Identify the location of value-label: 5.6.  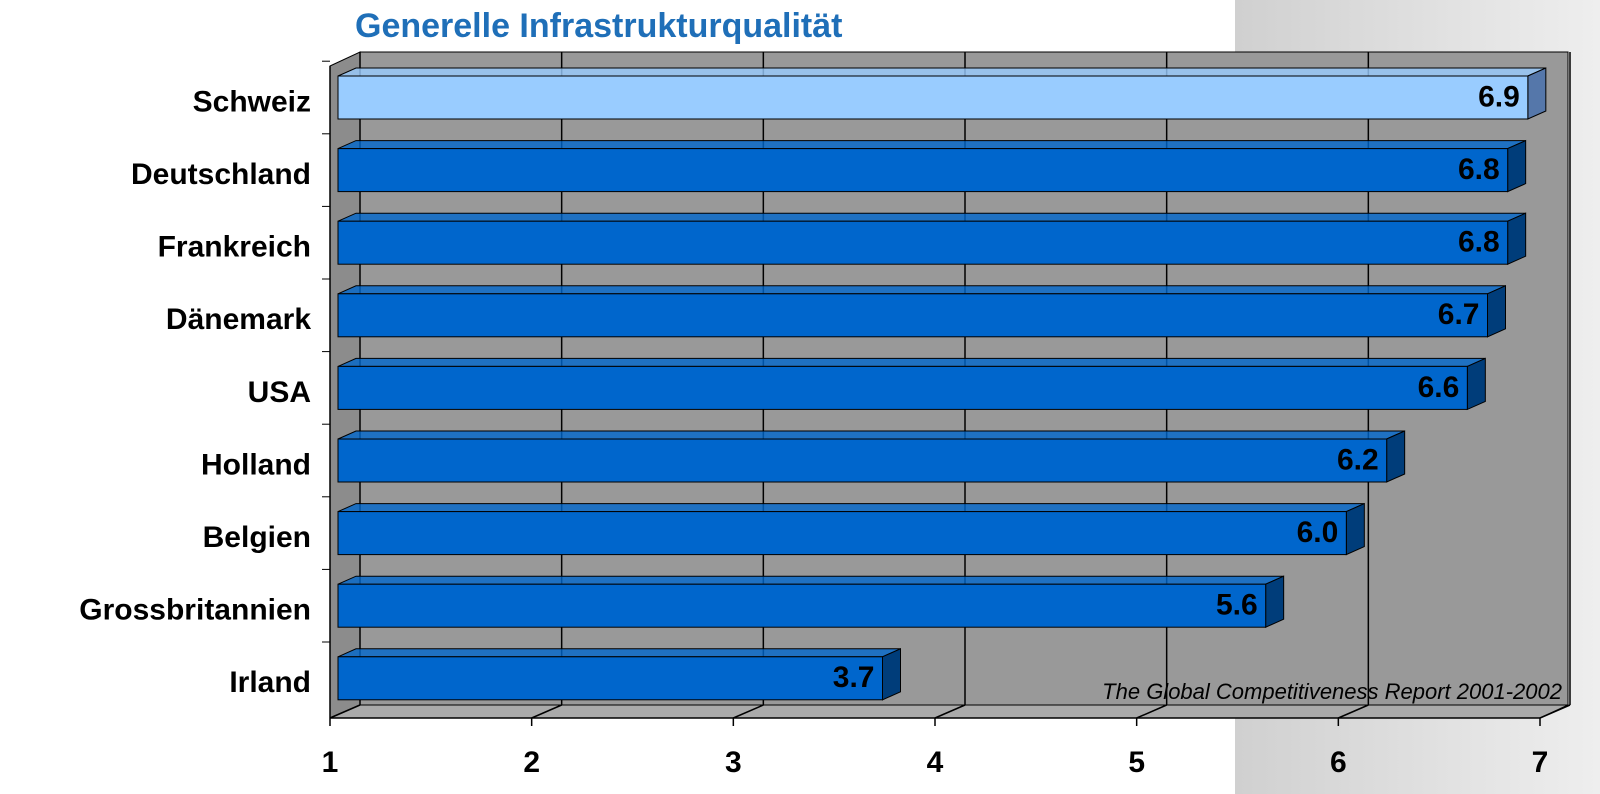
(1237, 605).